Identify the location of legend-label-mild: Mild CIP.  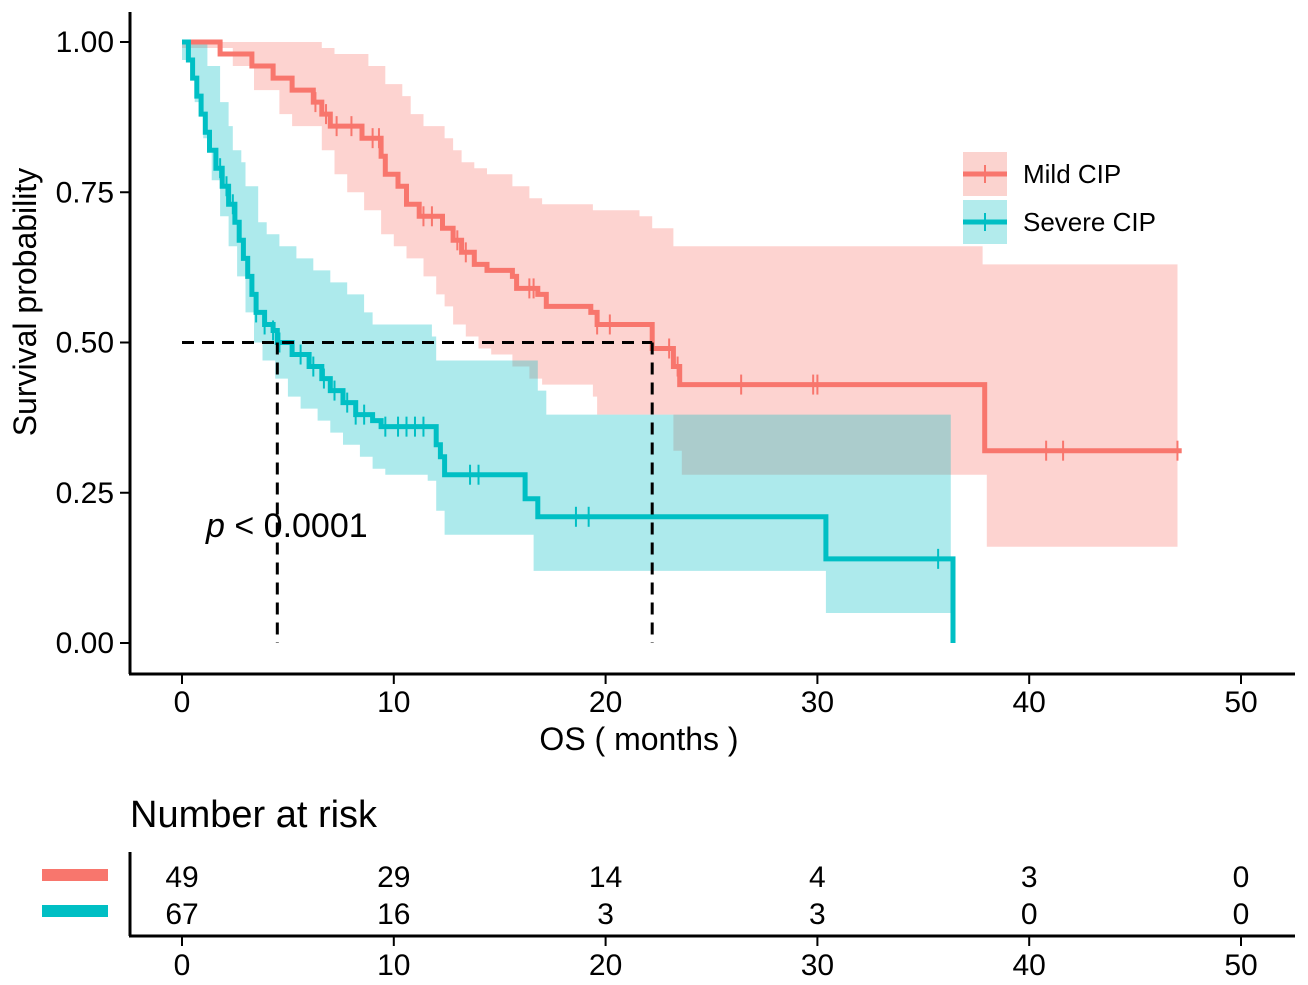
(1072, 174).